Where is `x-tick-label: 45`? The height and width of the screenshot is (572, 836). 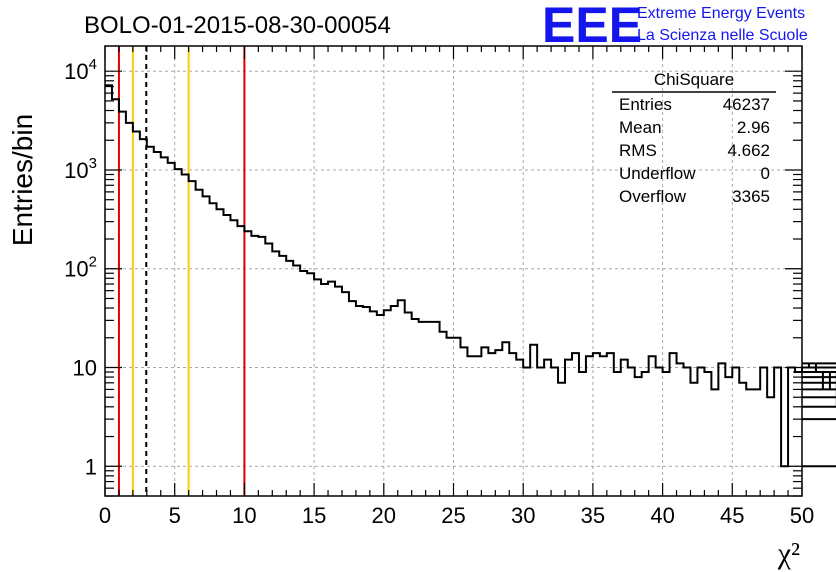 x-tick-label: 45 is located at coordinates (732, 515).